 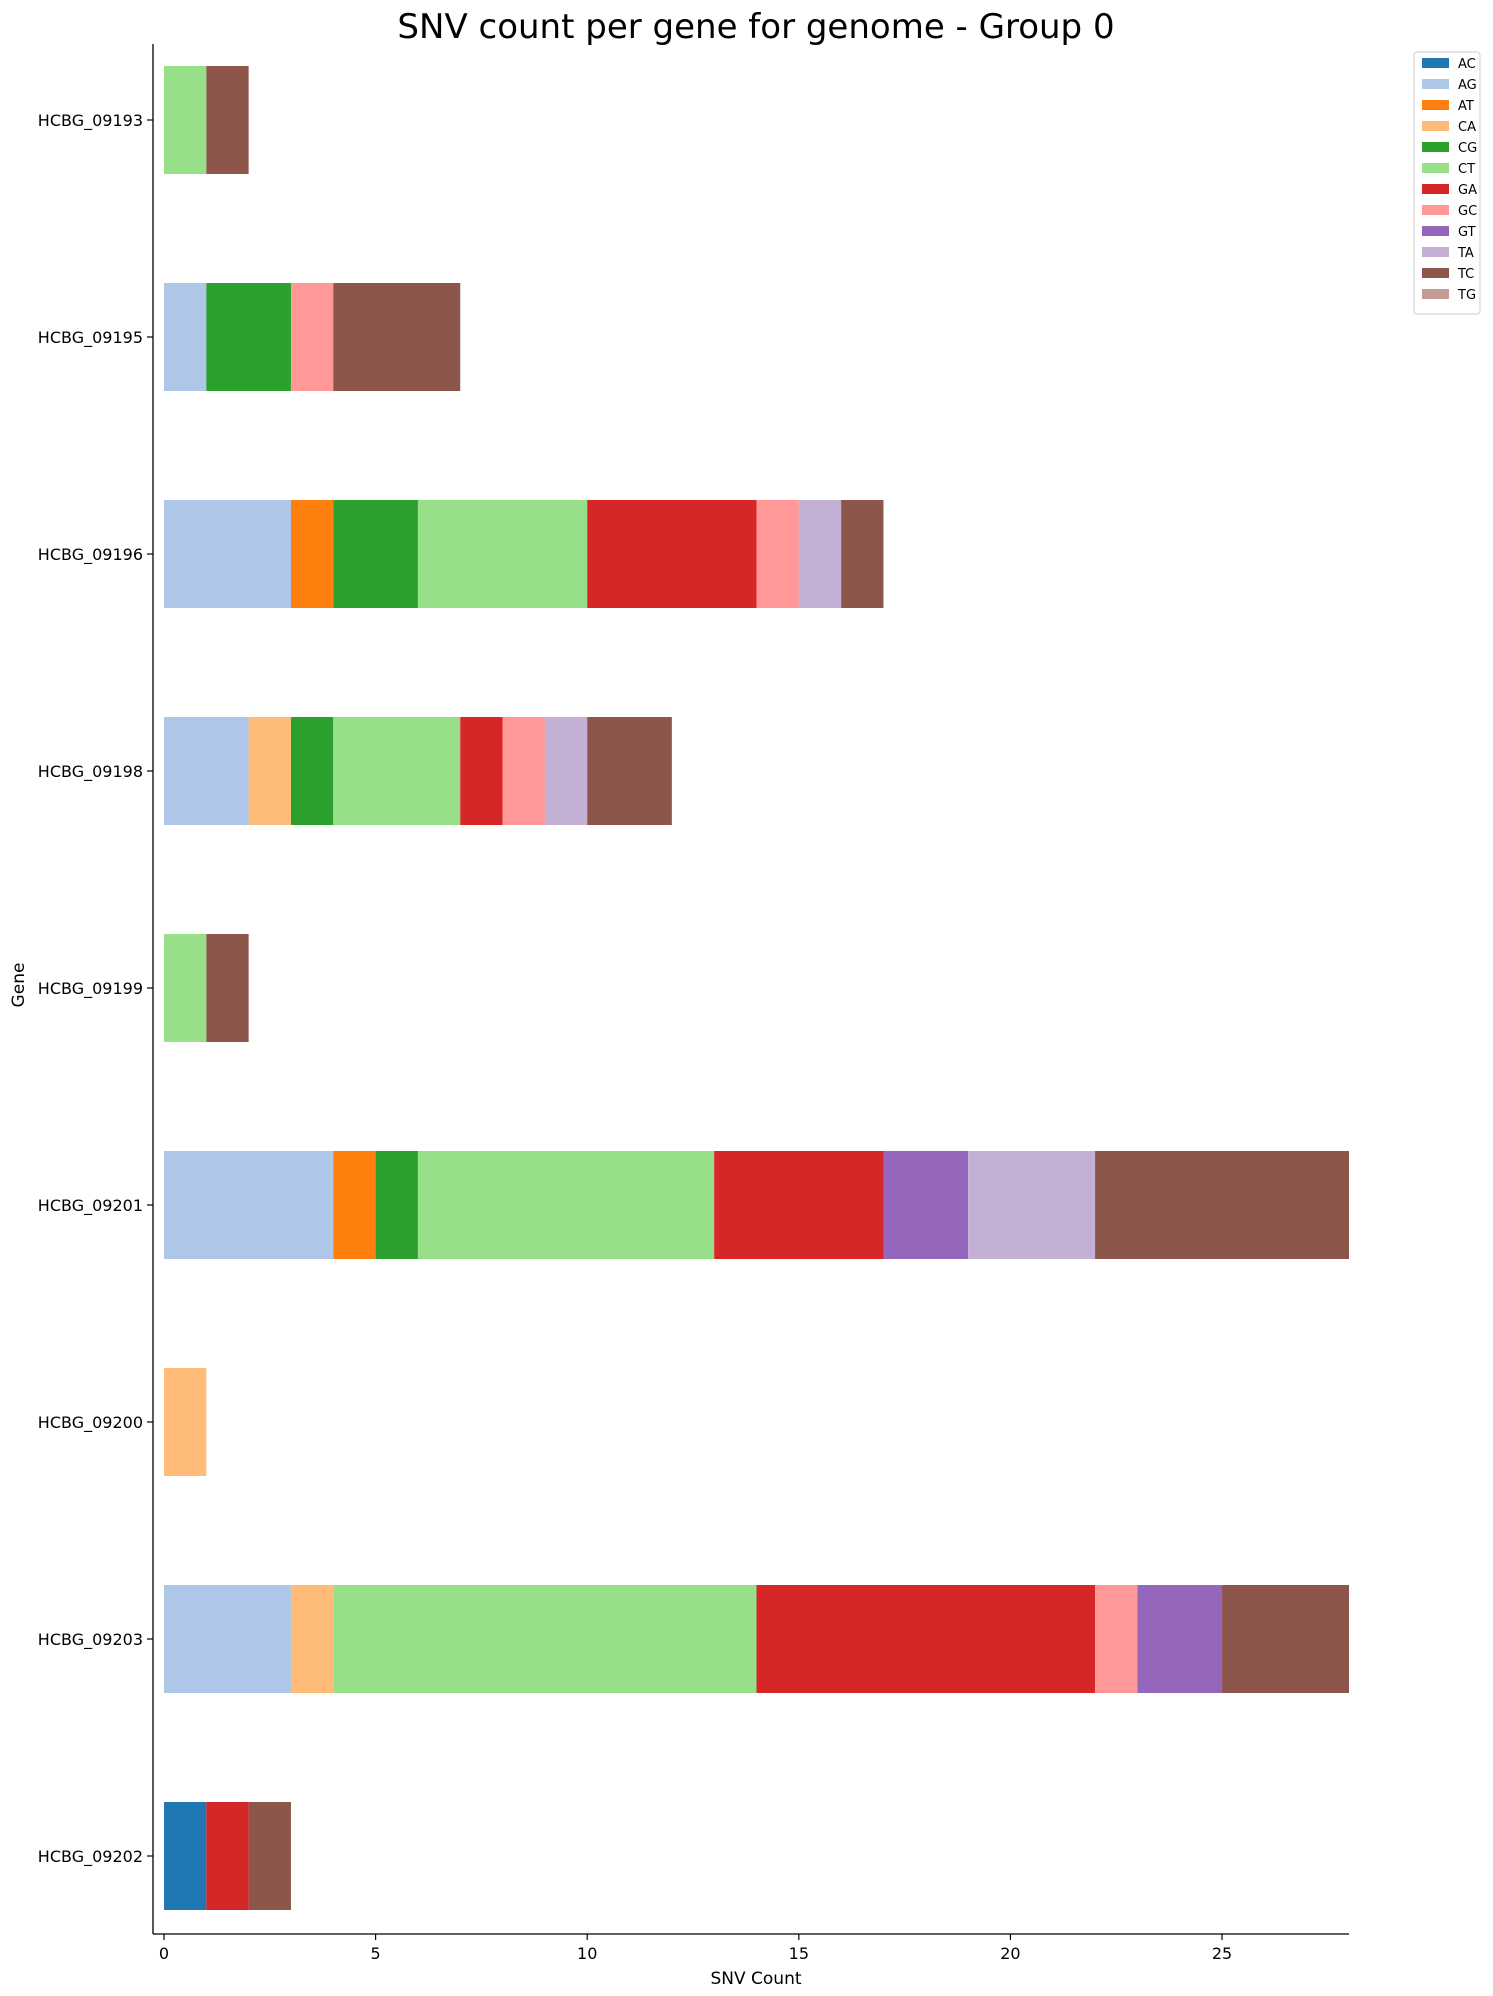 I want to click on y-tick-label: HCBG_09195, so click(x=90, y=338).